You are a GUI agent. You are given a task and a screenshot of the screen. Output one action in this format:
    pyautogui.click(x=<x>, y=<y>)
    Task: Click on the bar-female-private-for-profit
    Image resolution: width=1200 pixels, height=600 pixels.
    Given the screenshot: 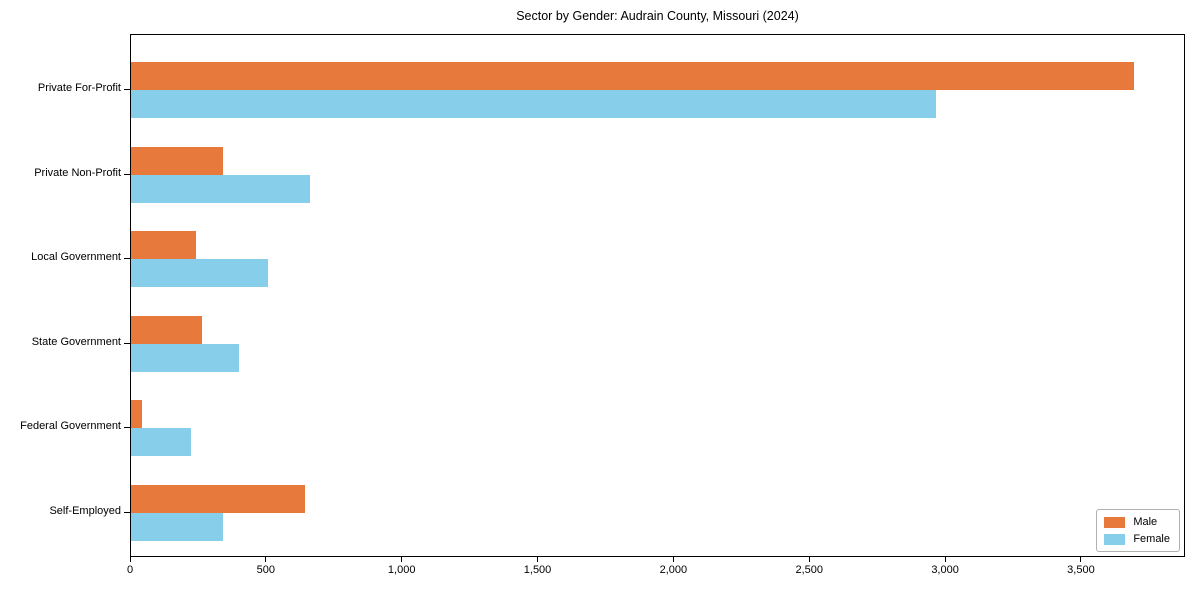 What is the action you would take?
    pyautogui.click(x=534, y=104)
    